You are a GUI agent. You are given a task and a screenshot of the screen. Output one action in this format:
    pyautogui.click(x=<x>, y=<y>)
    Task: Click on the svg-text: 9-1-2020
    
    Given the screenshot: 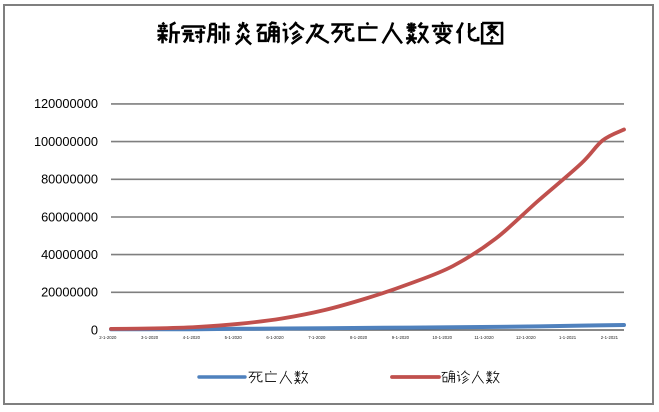 What is the action you would take?
    pyautogui.click(x=401, y=337)
    